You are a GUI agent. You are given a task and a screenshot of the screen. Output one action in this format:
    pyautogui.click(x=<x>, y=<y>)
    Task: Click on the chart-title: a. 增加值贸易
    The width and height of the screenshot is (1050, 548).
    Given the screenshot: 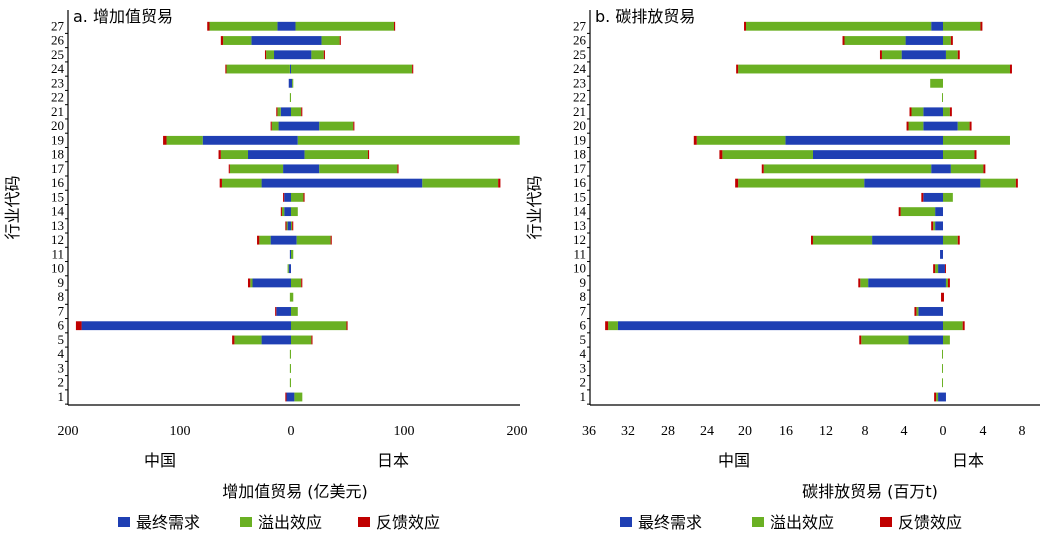 What is the action you would take?
    pyautogui.click(x=123, y=16)
    